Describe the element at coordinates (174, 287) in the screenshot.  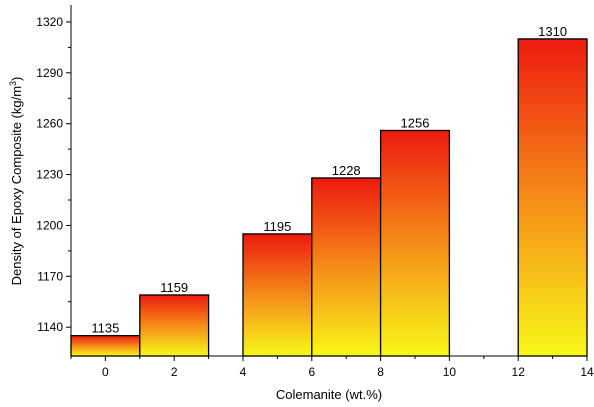
I see `data-label-1: 1159` at that location.